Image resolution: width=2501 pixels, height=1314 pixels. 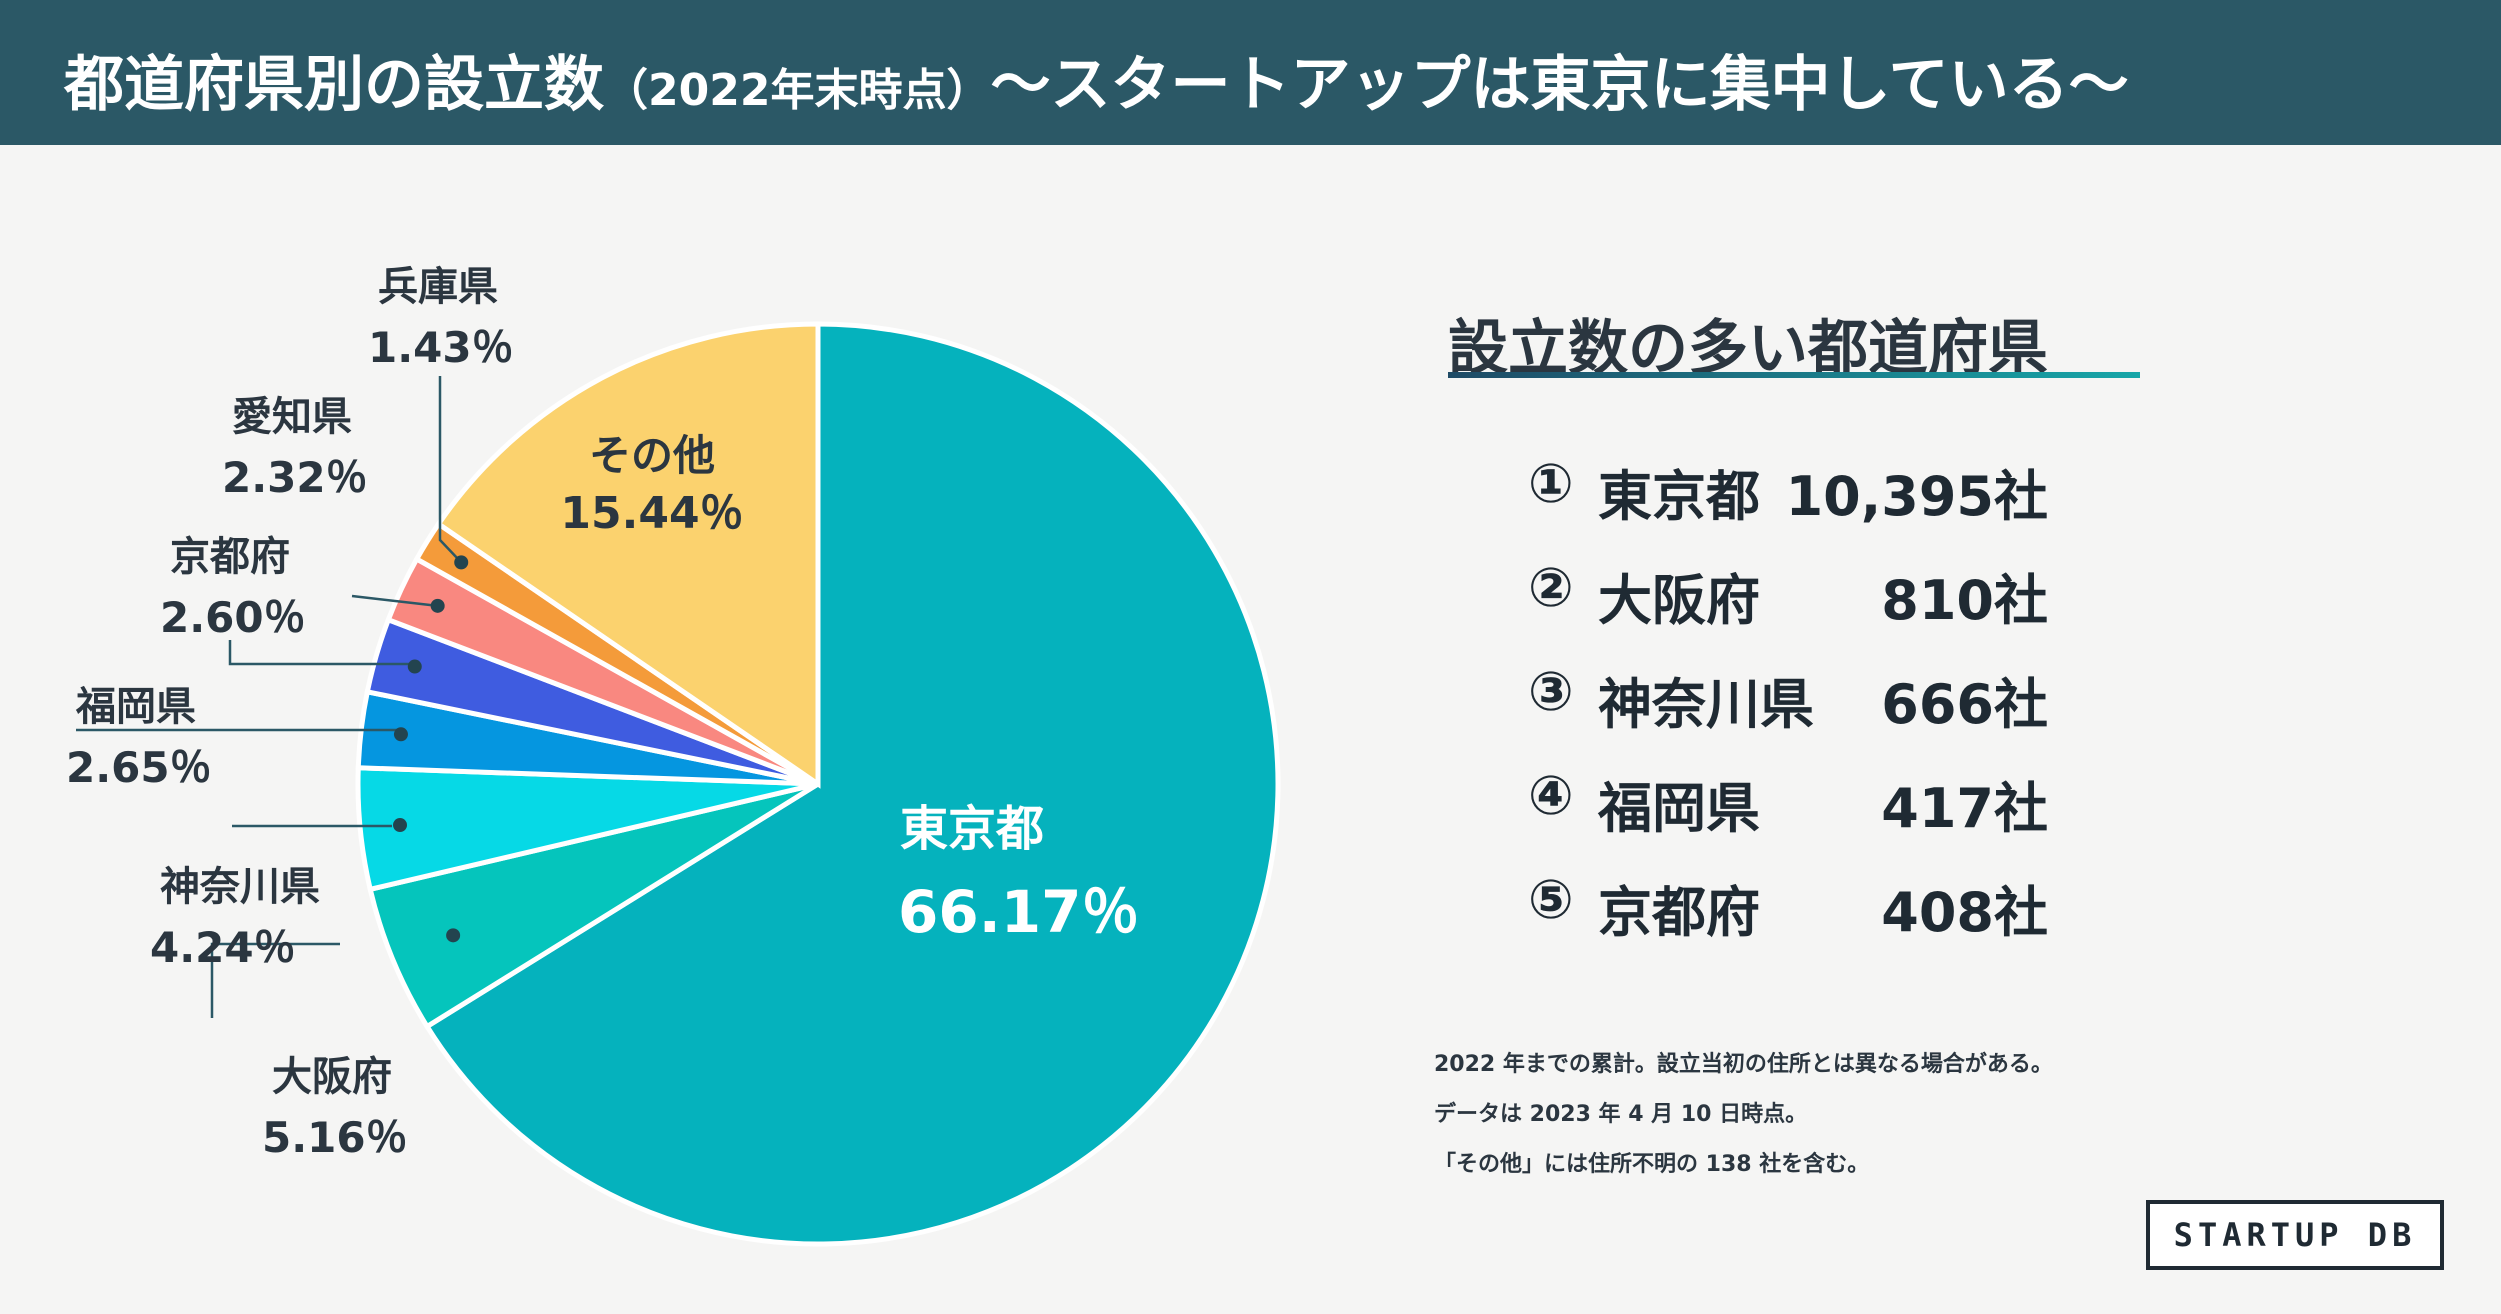 What do you see at coordinates (1559, 85) in the screenshot?
I see `title-sub: 〜スタートアップは東京に集中している〜` at bounding box center [1559, 85].